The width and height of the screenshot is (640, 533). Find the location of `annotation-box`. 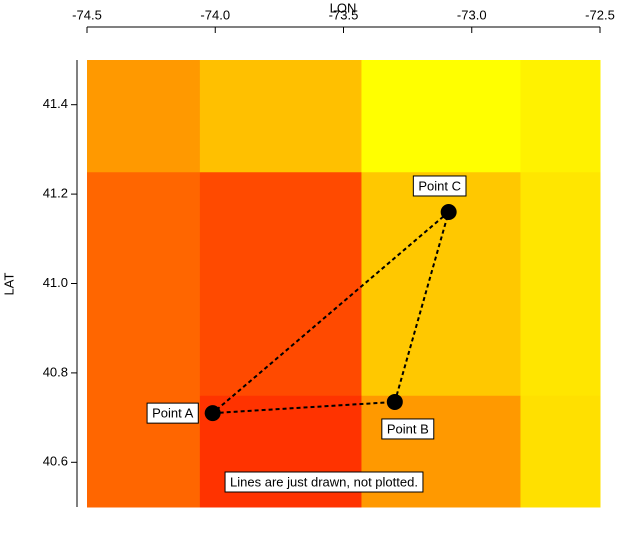

annotation-box is located at coordinates (324, 482).